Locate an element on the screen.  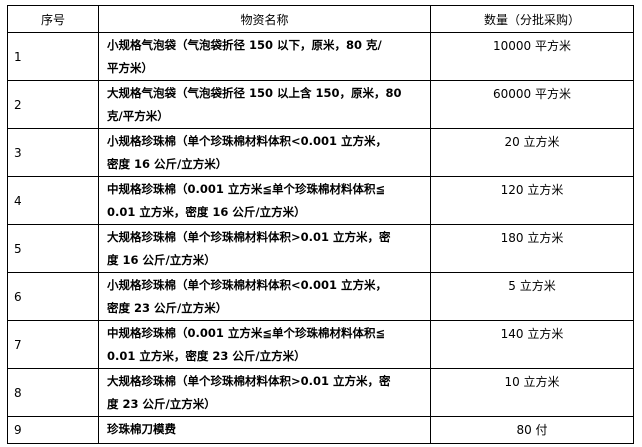
quantity: 10000 平方米 is located at coordinates (532, 56).